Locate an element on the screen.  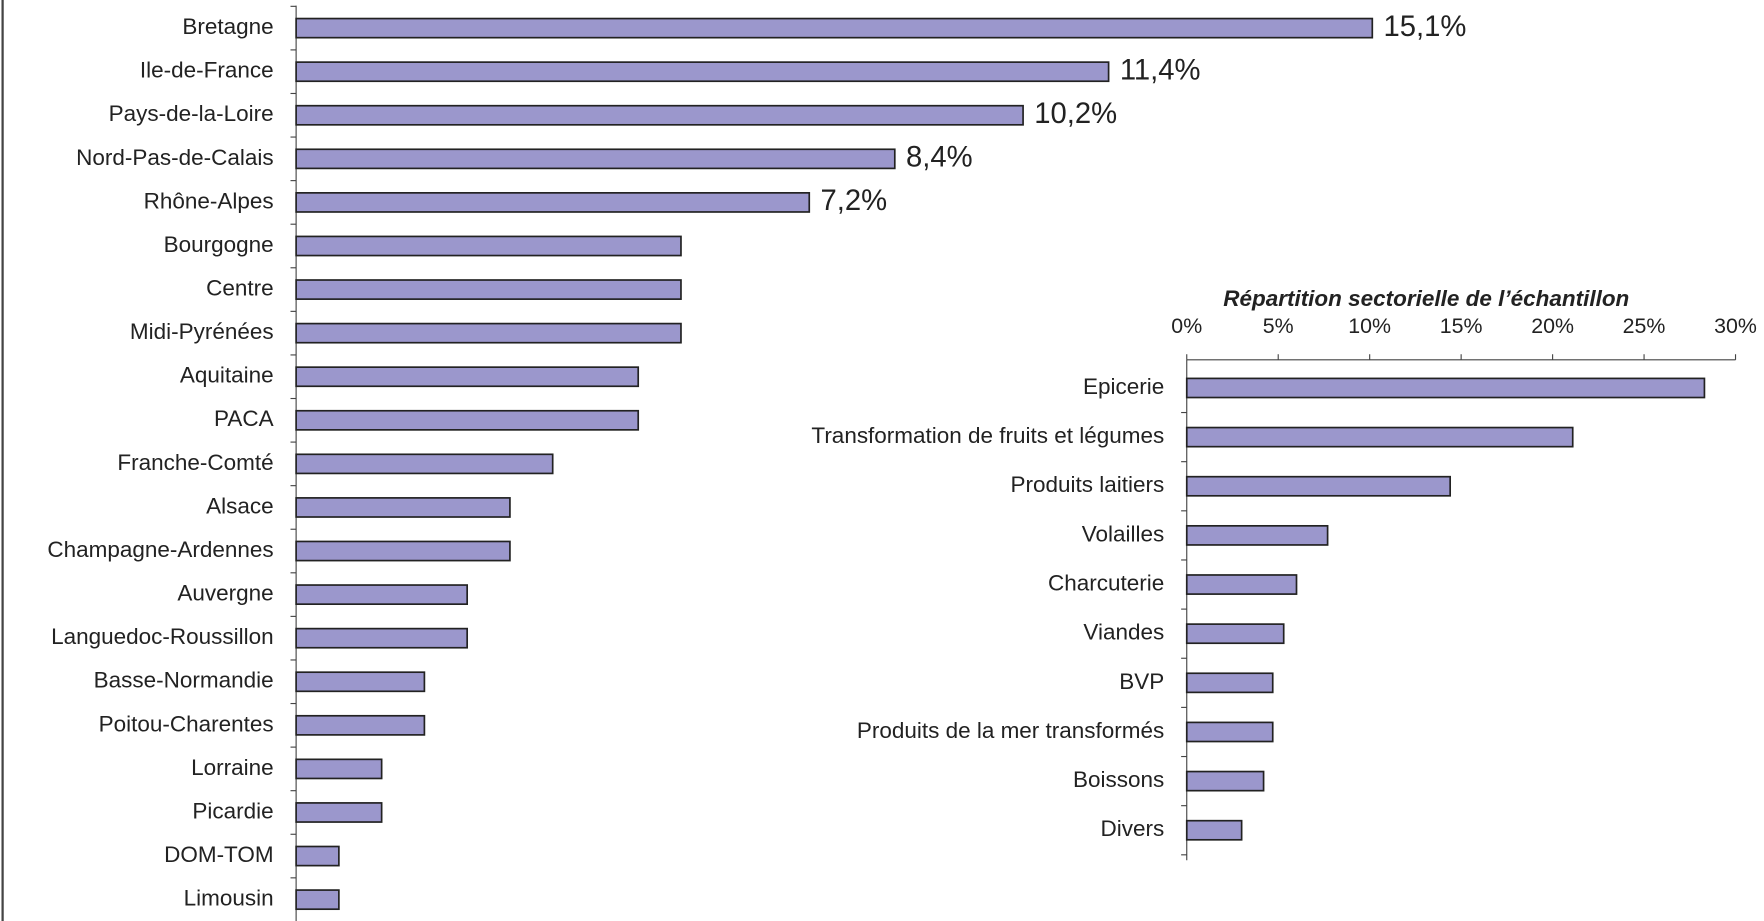
category-label: Champagne-Ardennes is located at coordinates (160, 549).